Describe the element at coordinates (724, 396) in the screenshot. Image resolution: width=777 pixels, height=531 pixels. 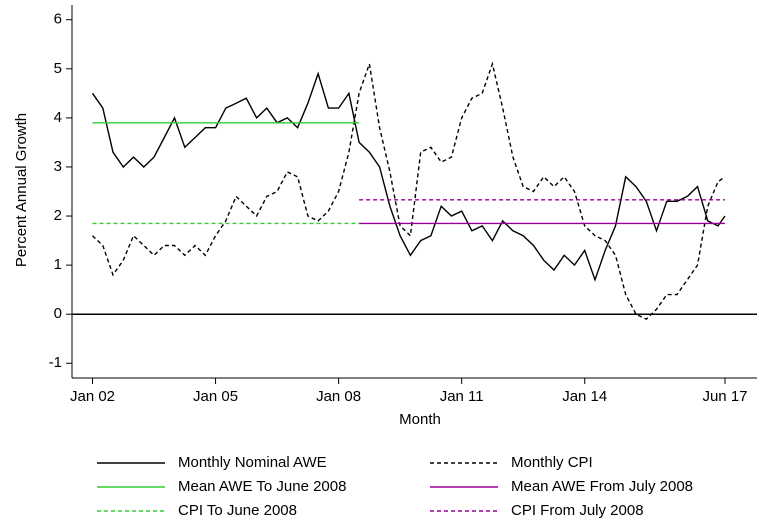
I see `x-tick-label: Jun 17` at that location.